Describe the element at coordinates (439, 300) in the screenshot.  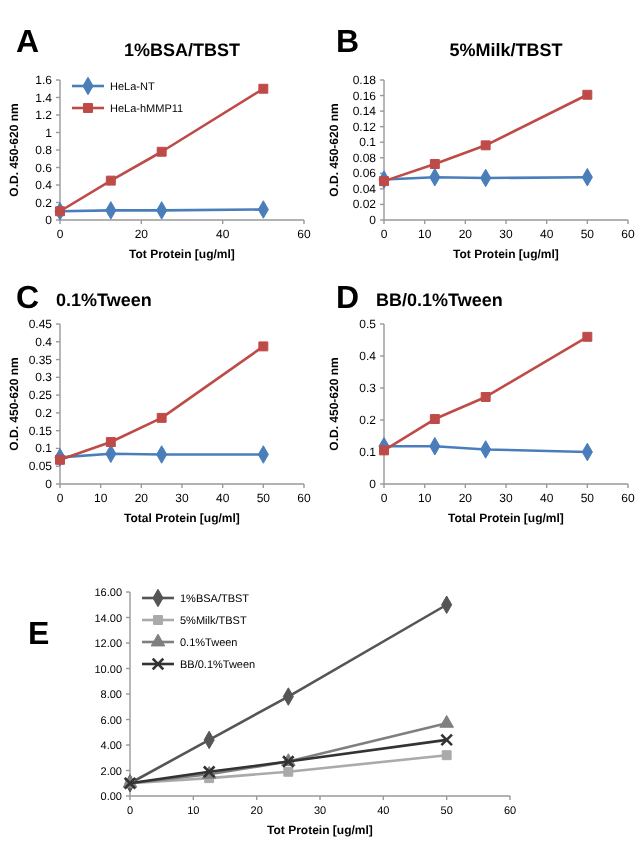
I see `chart-title: BB/0.1%Tween` at that location.